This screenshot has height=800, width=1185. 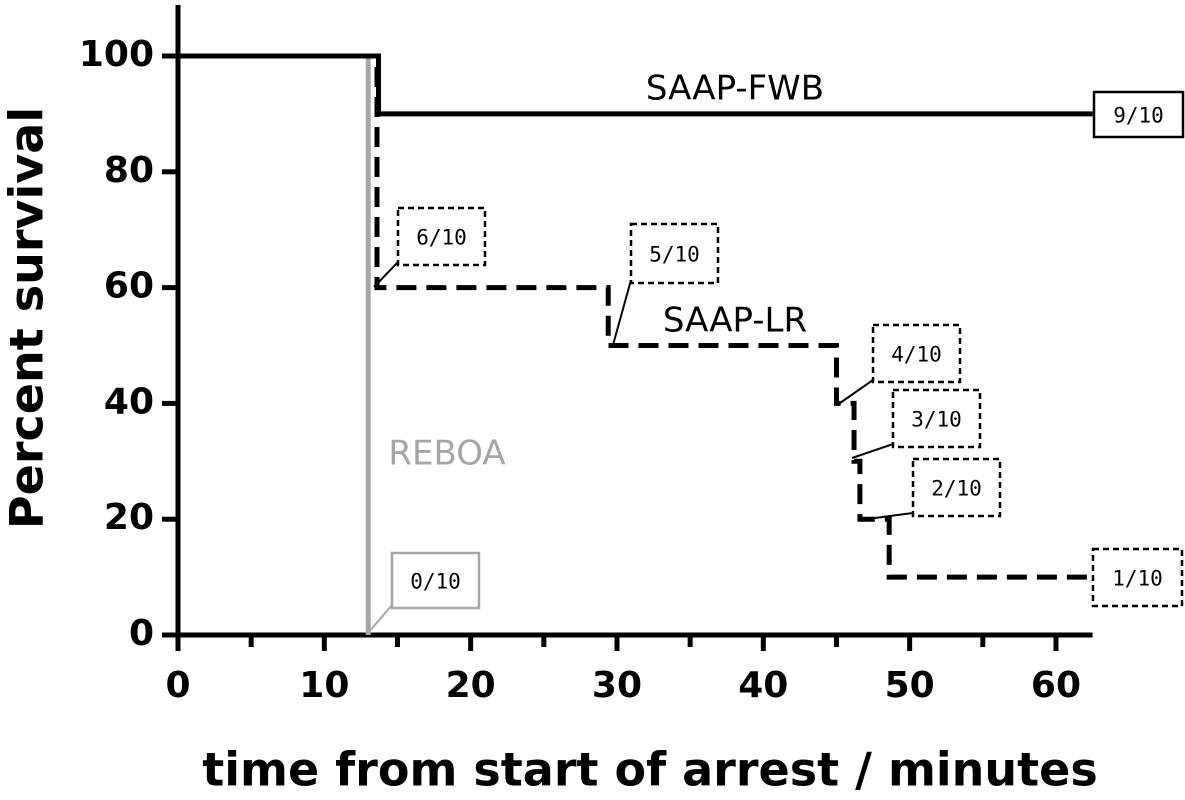 What do you see at coordinates (446, 454) in the screenshot?
I see `curve-label: REBOA` at bounding box center [446, 454].